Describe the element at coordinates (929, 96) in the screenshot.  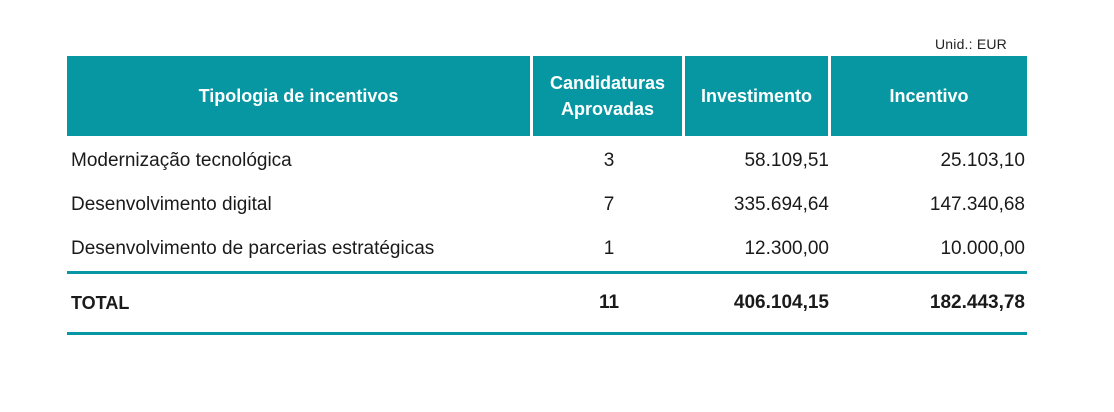
I see `header-incentivo: Incentivo` at that location.